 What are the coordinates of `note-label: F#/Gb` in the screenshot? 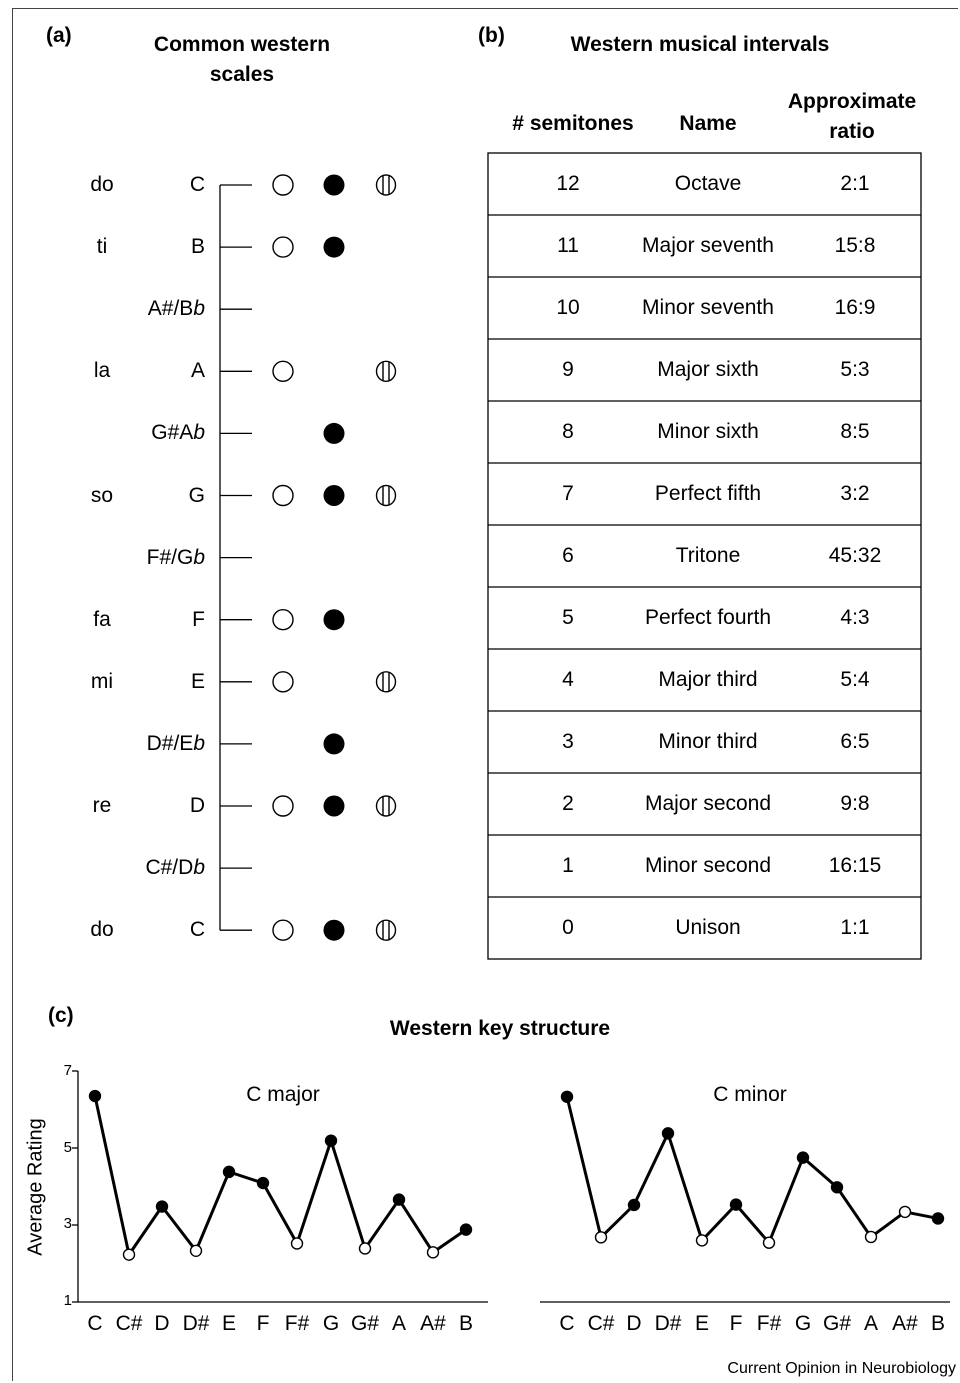 It's located at (175, 557).